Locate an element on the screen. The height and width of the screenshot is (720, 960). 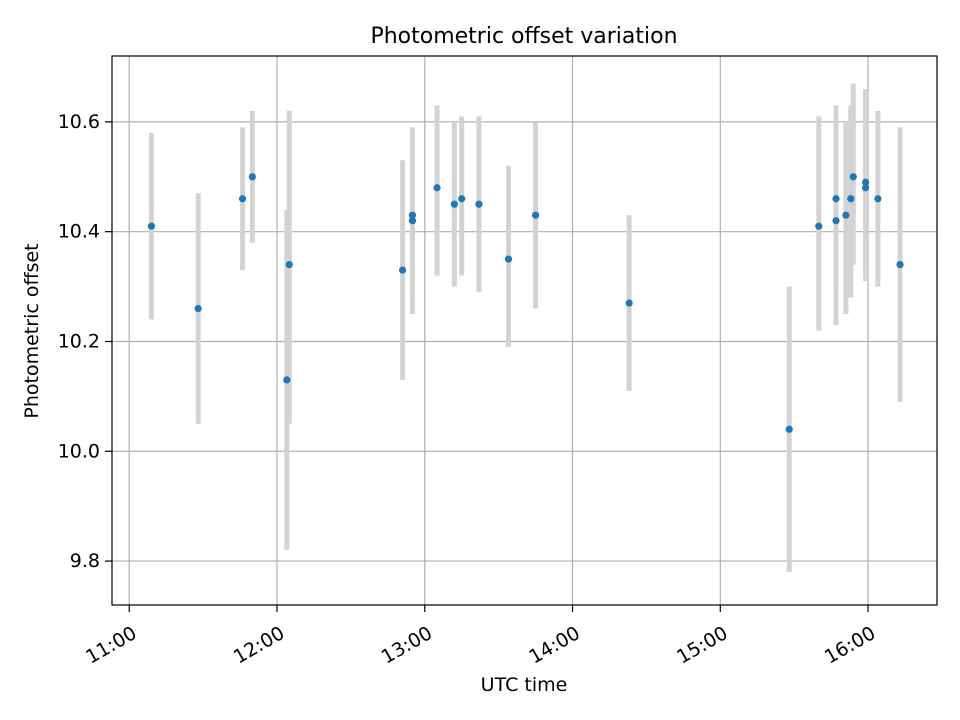
y-tick-label: 10.6 is located at coordinates (79, 122).